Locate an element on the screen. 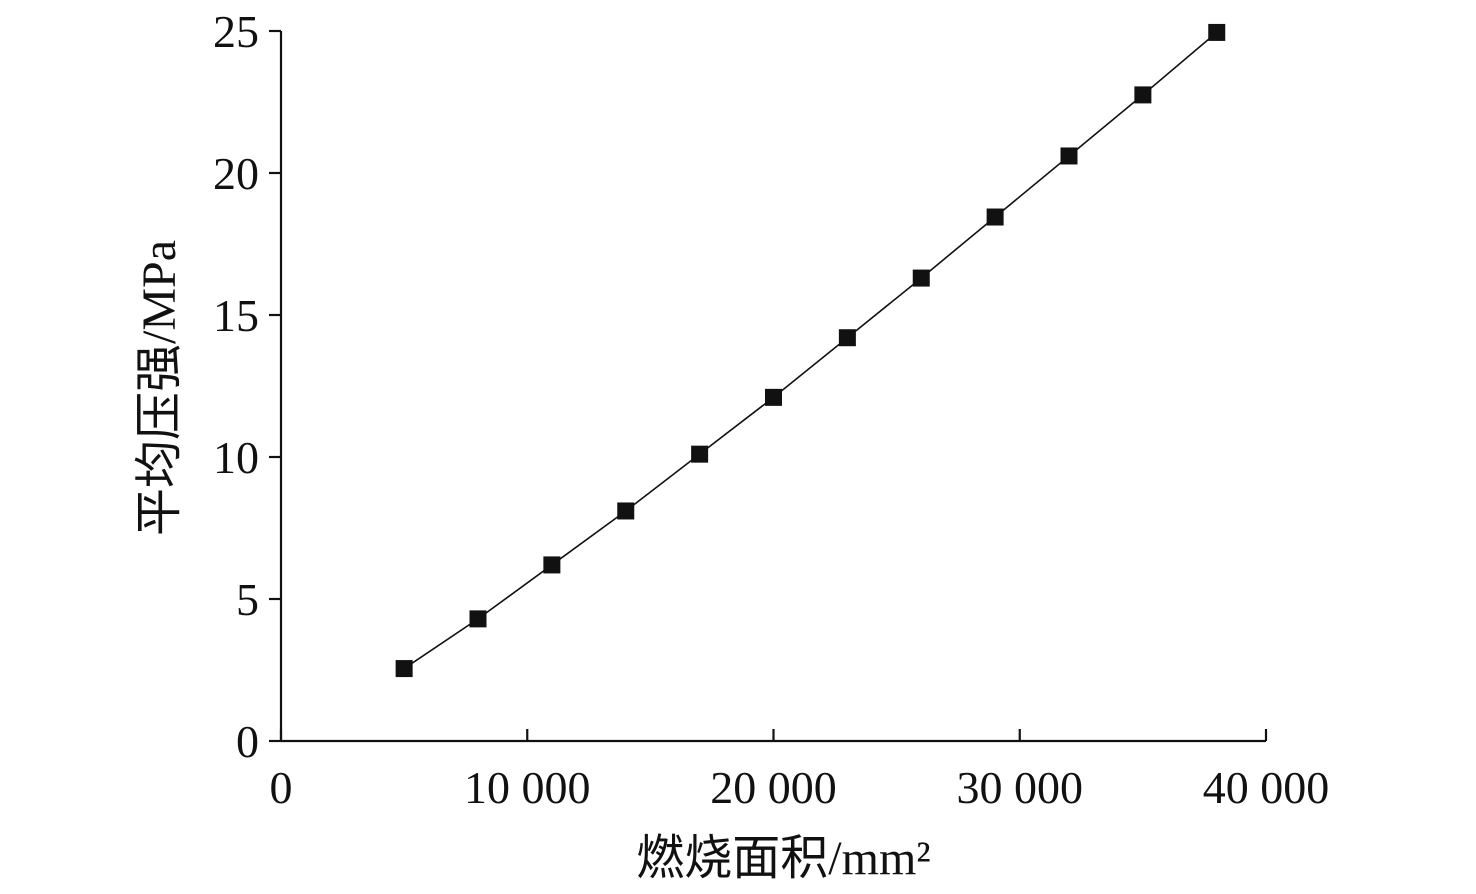 This screenshot has height=894, width=1476. y-tick-label: 25 is located at coordinates (236, 31).